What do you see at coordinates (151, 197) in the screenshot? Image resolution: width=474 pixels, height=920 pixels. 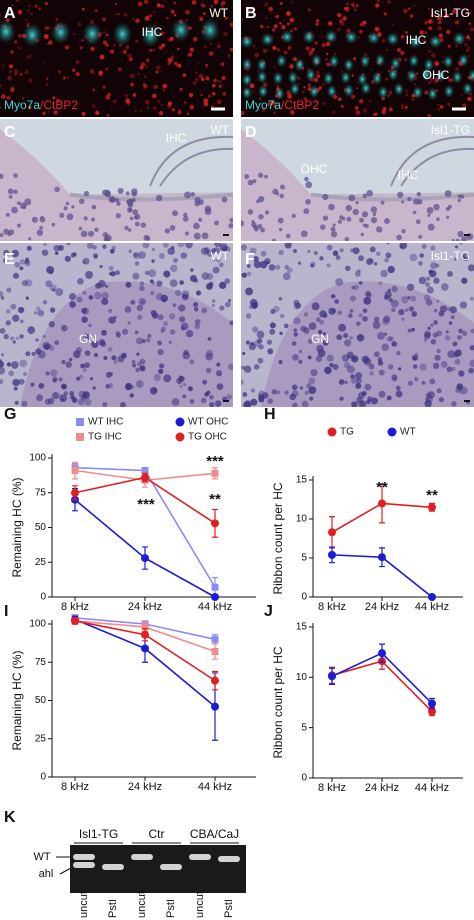 I see `membrane` at bounding box center [151, 197].